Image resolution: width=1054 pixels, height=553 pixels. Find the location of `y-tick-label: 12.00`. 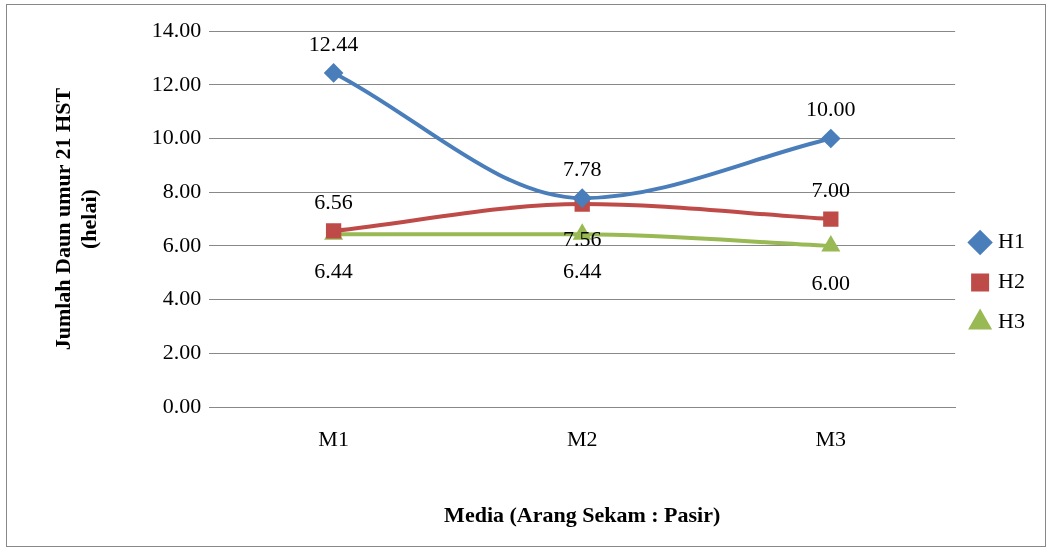

y-tick-label: 12.00 is located at coordinates (176, 83).